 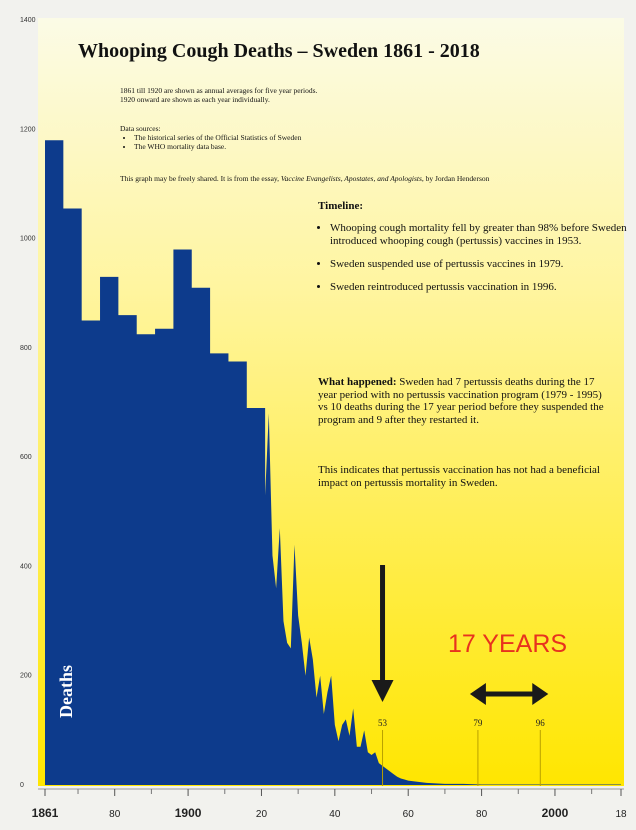 I want to click on year-marker-label: 53, so click(x=383, y=723).